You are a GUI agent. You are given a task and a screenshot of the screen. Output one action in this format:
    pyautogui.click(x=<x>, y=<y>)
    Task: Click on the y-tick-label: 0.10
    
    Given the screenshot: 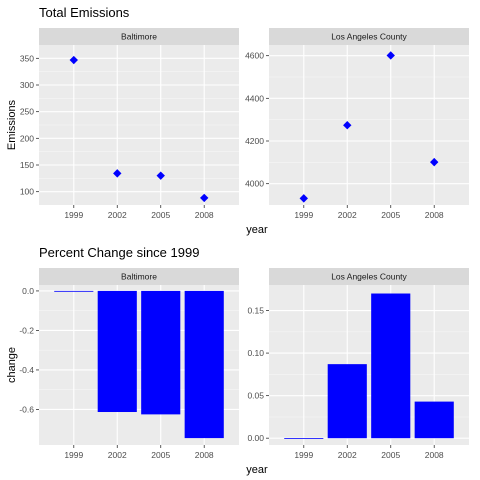 What is the action you would take?
    pyautogui.click(x=255, y=353)
    